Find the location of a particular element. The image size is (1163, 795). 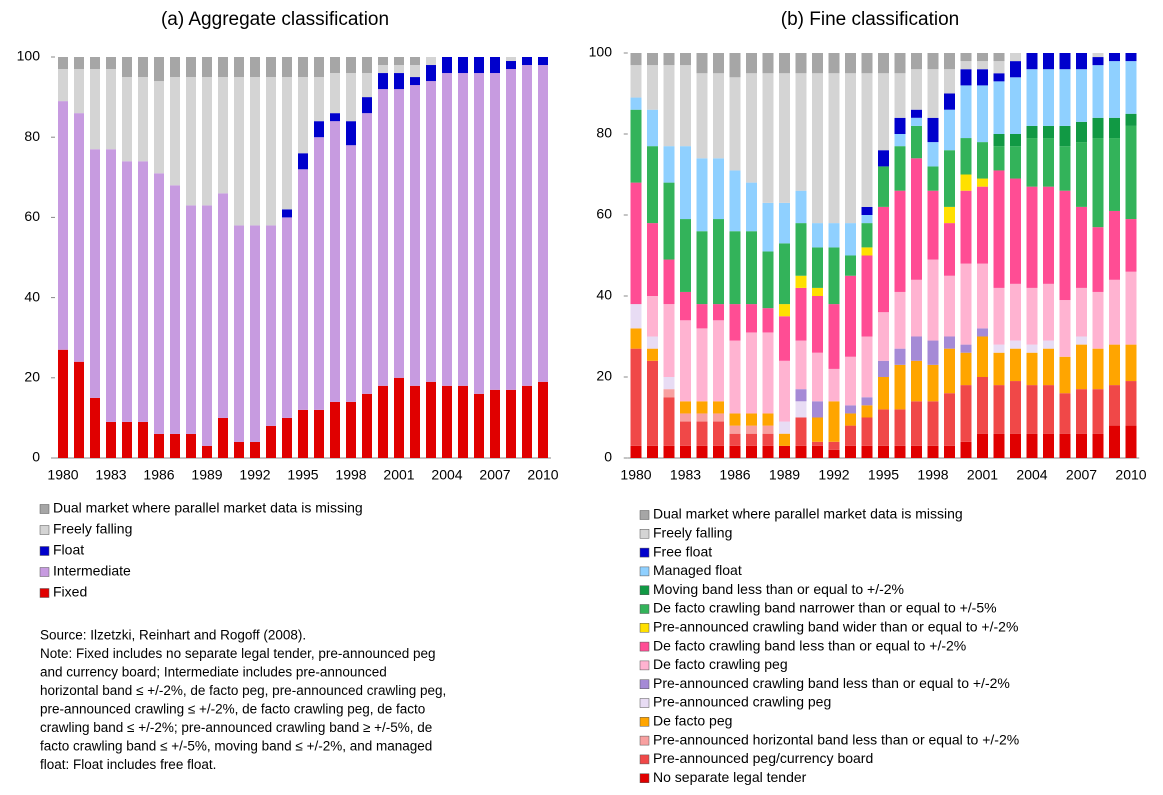

y-tick-label: 20 is located at coordinates (604, 376).